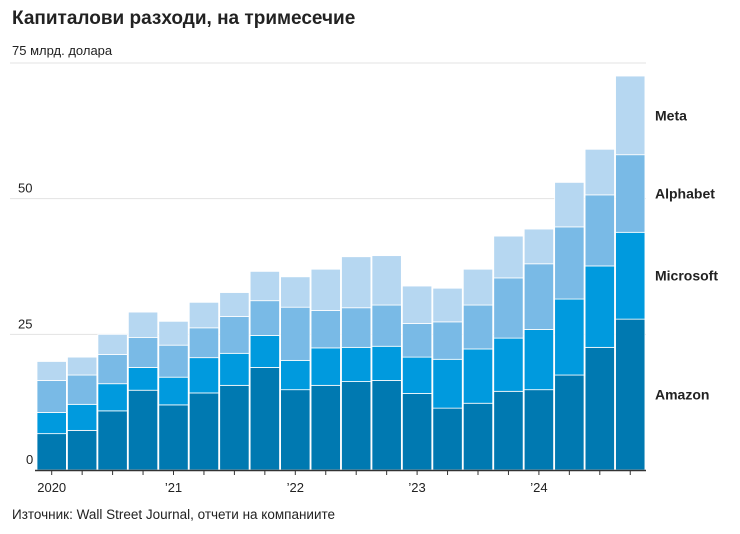  I want to click on x-tick-label: 2020, so click(51, 487).